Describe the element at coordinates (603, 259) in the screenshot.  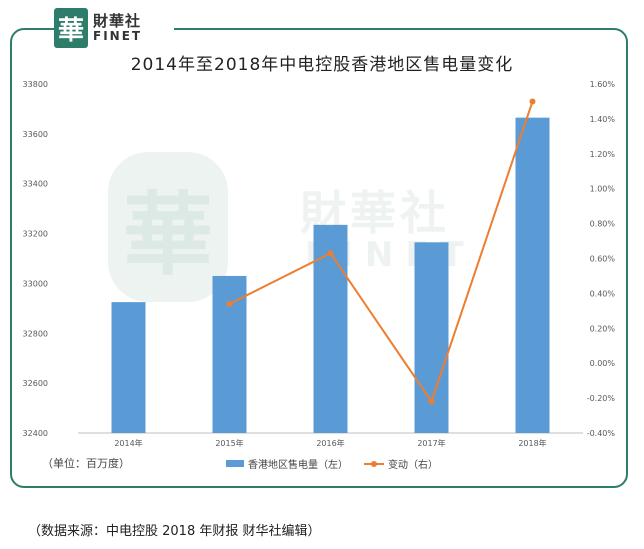
I see `y-right-tick-label: 0.60%` at that location.